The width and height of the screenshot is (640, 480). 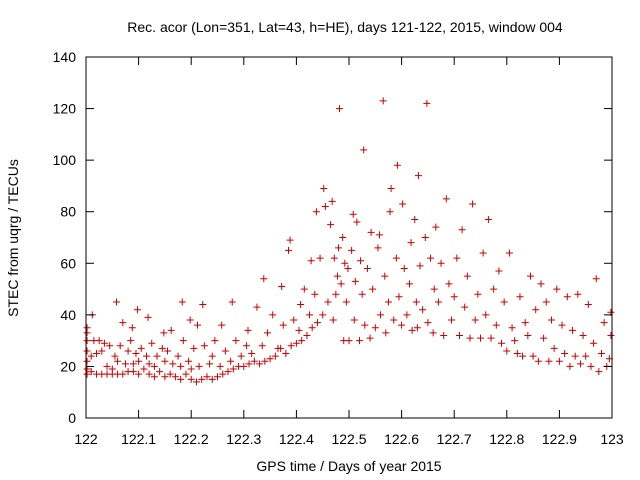 What do you see at coordinates (68, 315) in the screenshot?
I see `y-tick-label: 40` at bounding box center [68, 315].